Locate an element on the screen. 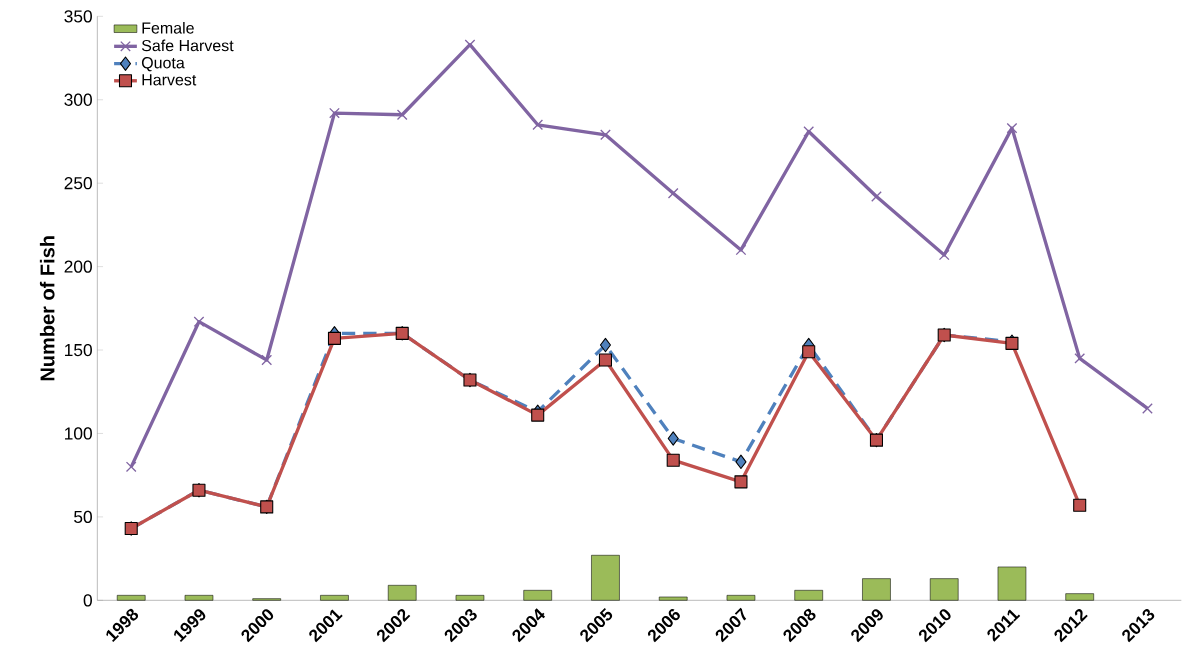  y-tick-label: 50 is located at coordinates (83, 517).